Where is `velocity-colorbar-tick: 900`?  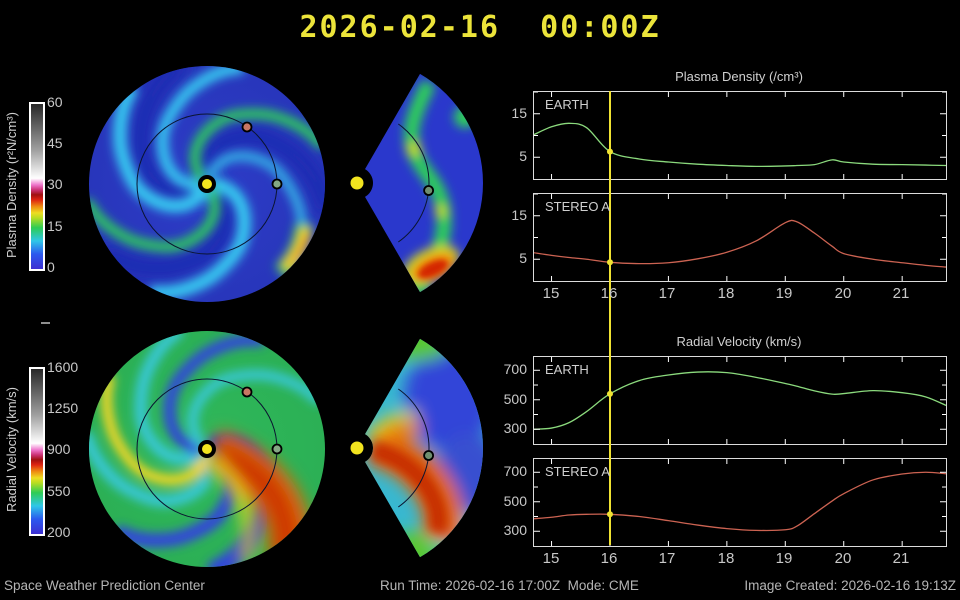 velocity-colorbar-tick: 900 is located at coordinates (59, 449).